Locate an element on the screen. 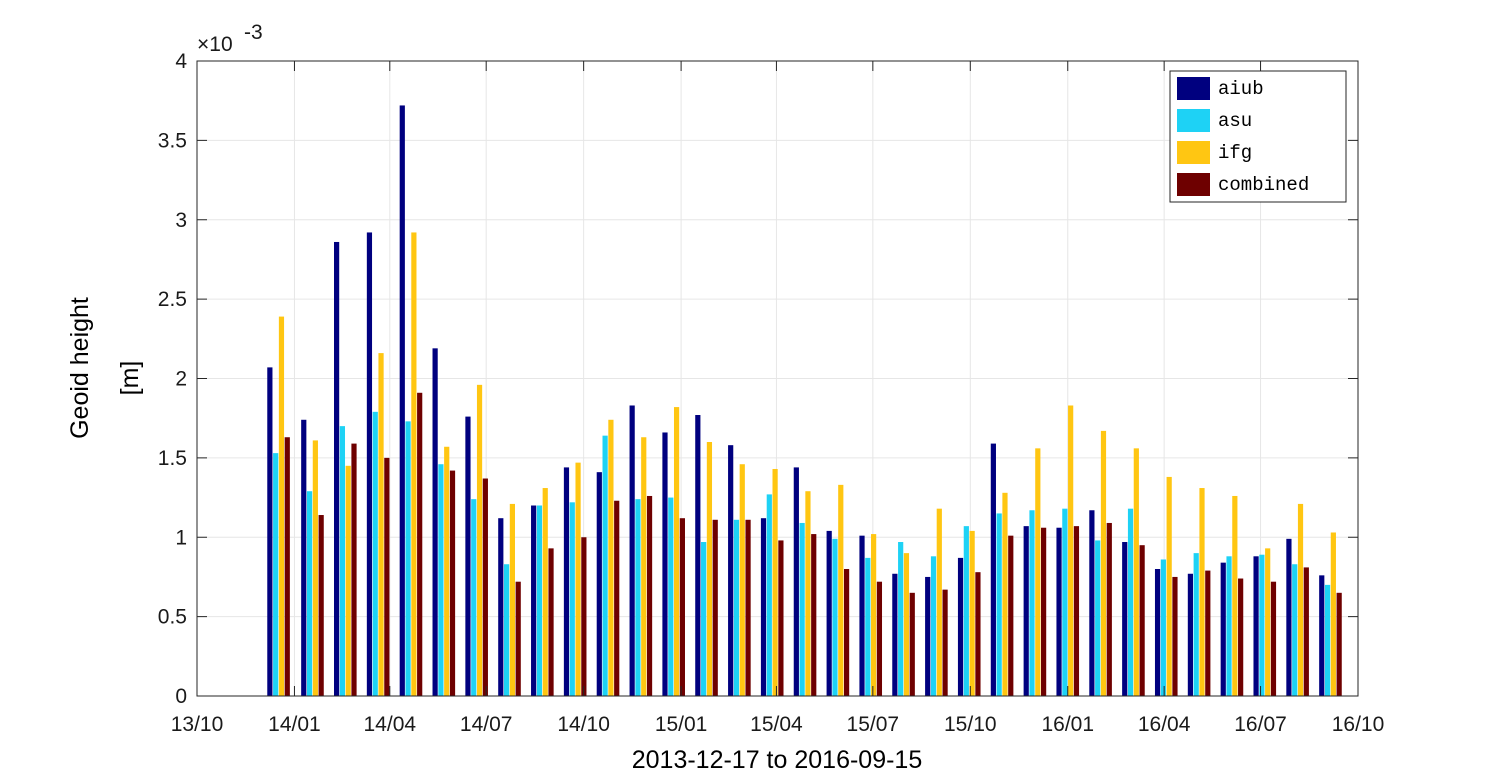 This screenshot has height=782, width=1501. legend-label-asu: asu is located at coordinates (1235, 121).